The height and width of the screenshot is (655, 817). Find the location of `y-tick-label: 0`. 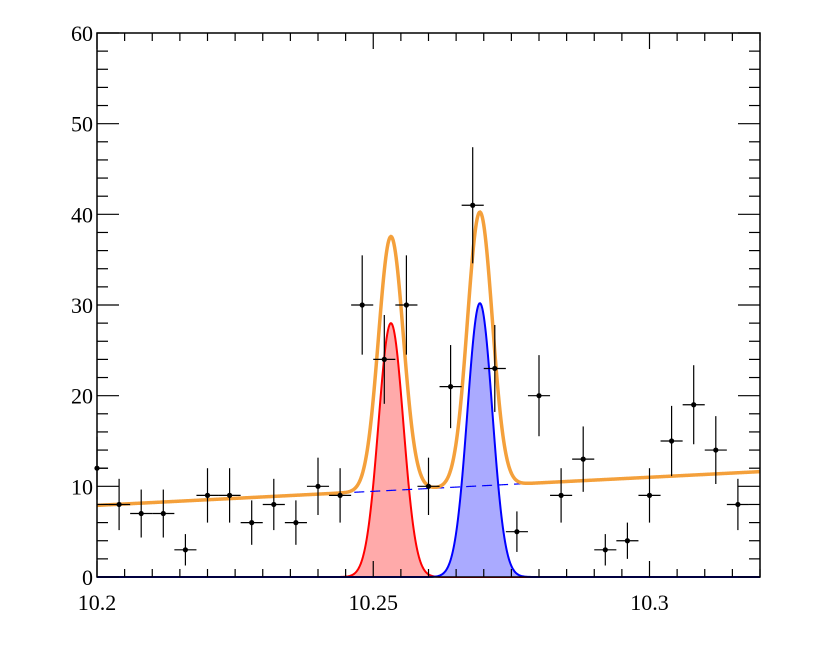

y-tick-label: 0 is located at coordinates (87, 577).